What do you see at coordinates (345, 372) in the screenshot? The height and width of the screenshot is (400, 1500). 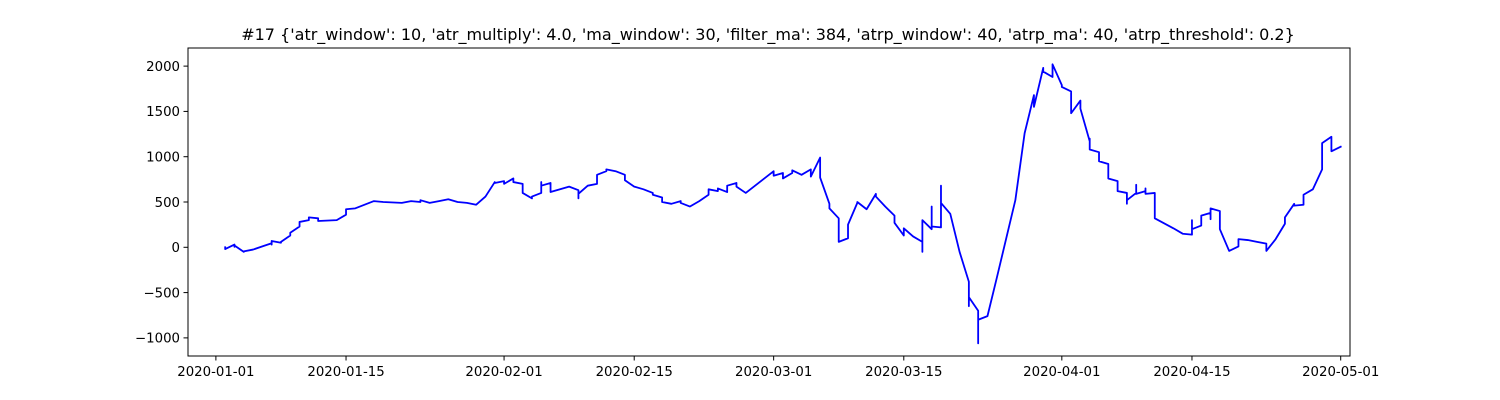 I see `x-tick-label: 2020-01-15` at bounding box center [345, 372].